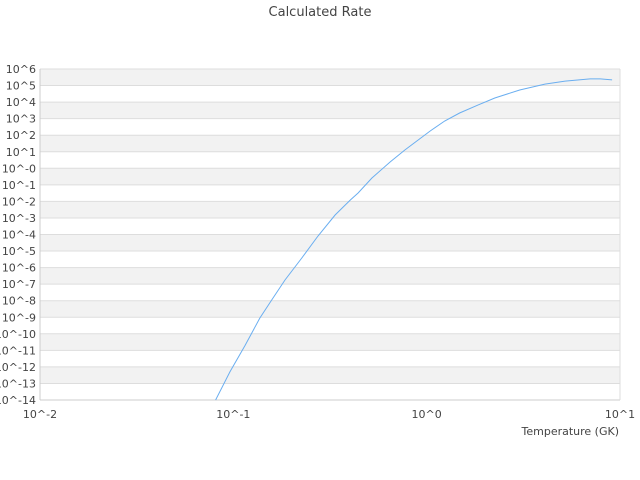  Describe the element at coordinates (233, 414) in the screenshot. I see `x-tick-label: 10^-1` at that location.